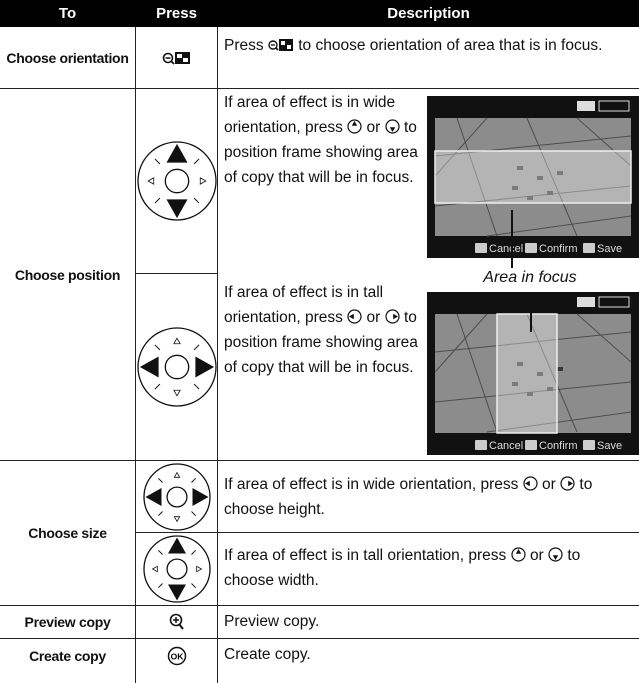 This screenshot has width=639, height=683. Describe the element at coordinates (272, 621) in the screenshot. I see `description: Preview copy.` at that location.